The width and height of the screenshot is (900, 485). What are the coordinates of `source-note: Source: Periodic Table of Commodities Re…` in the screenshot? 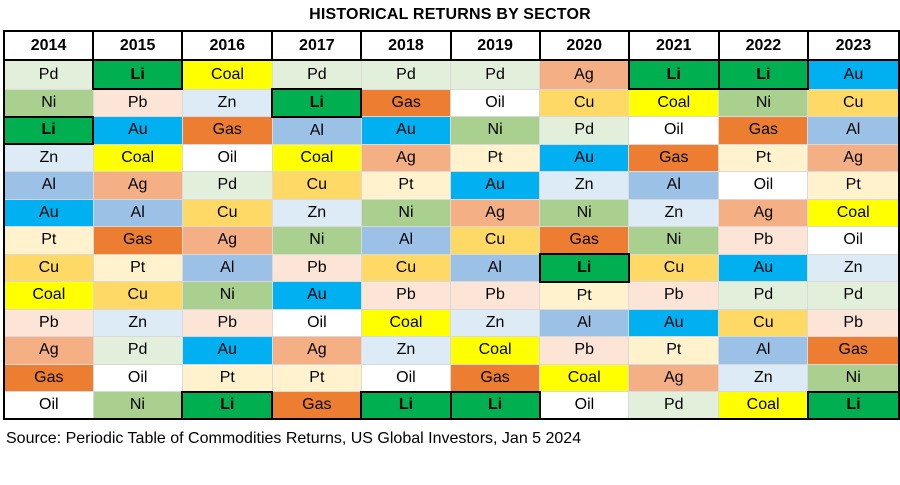 It's located at (294, 438).